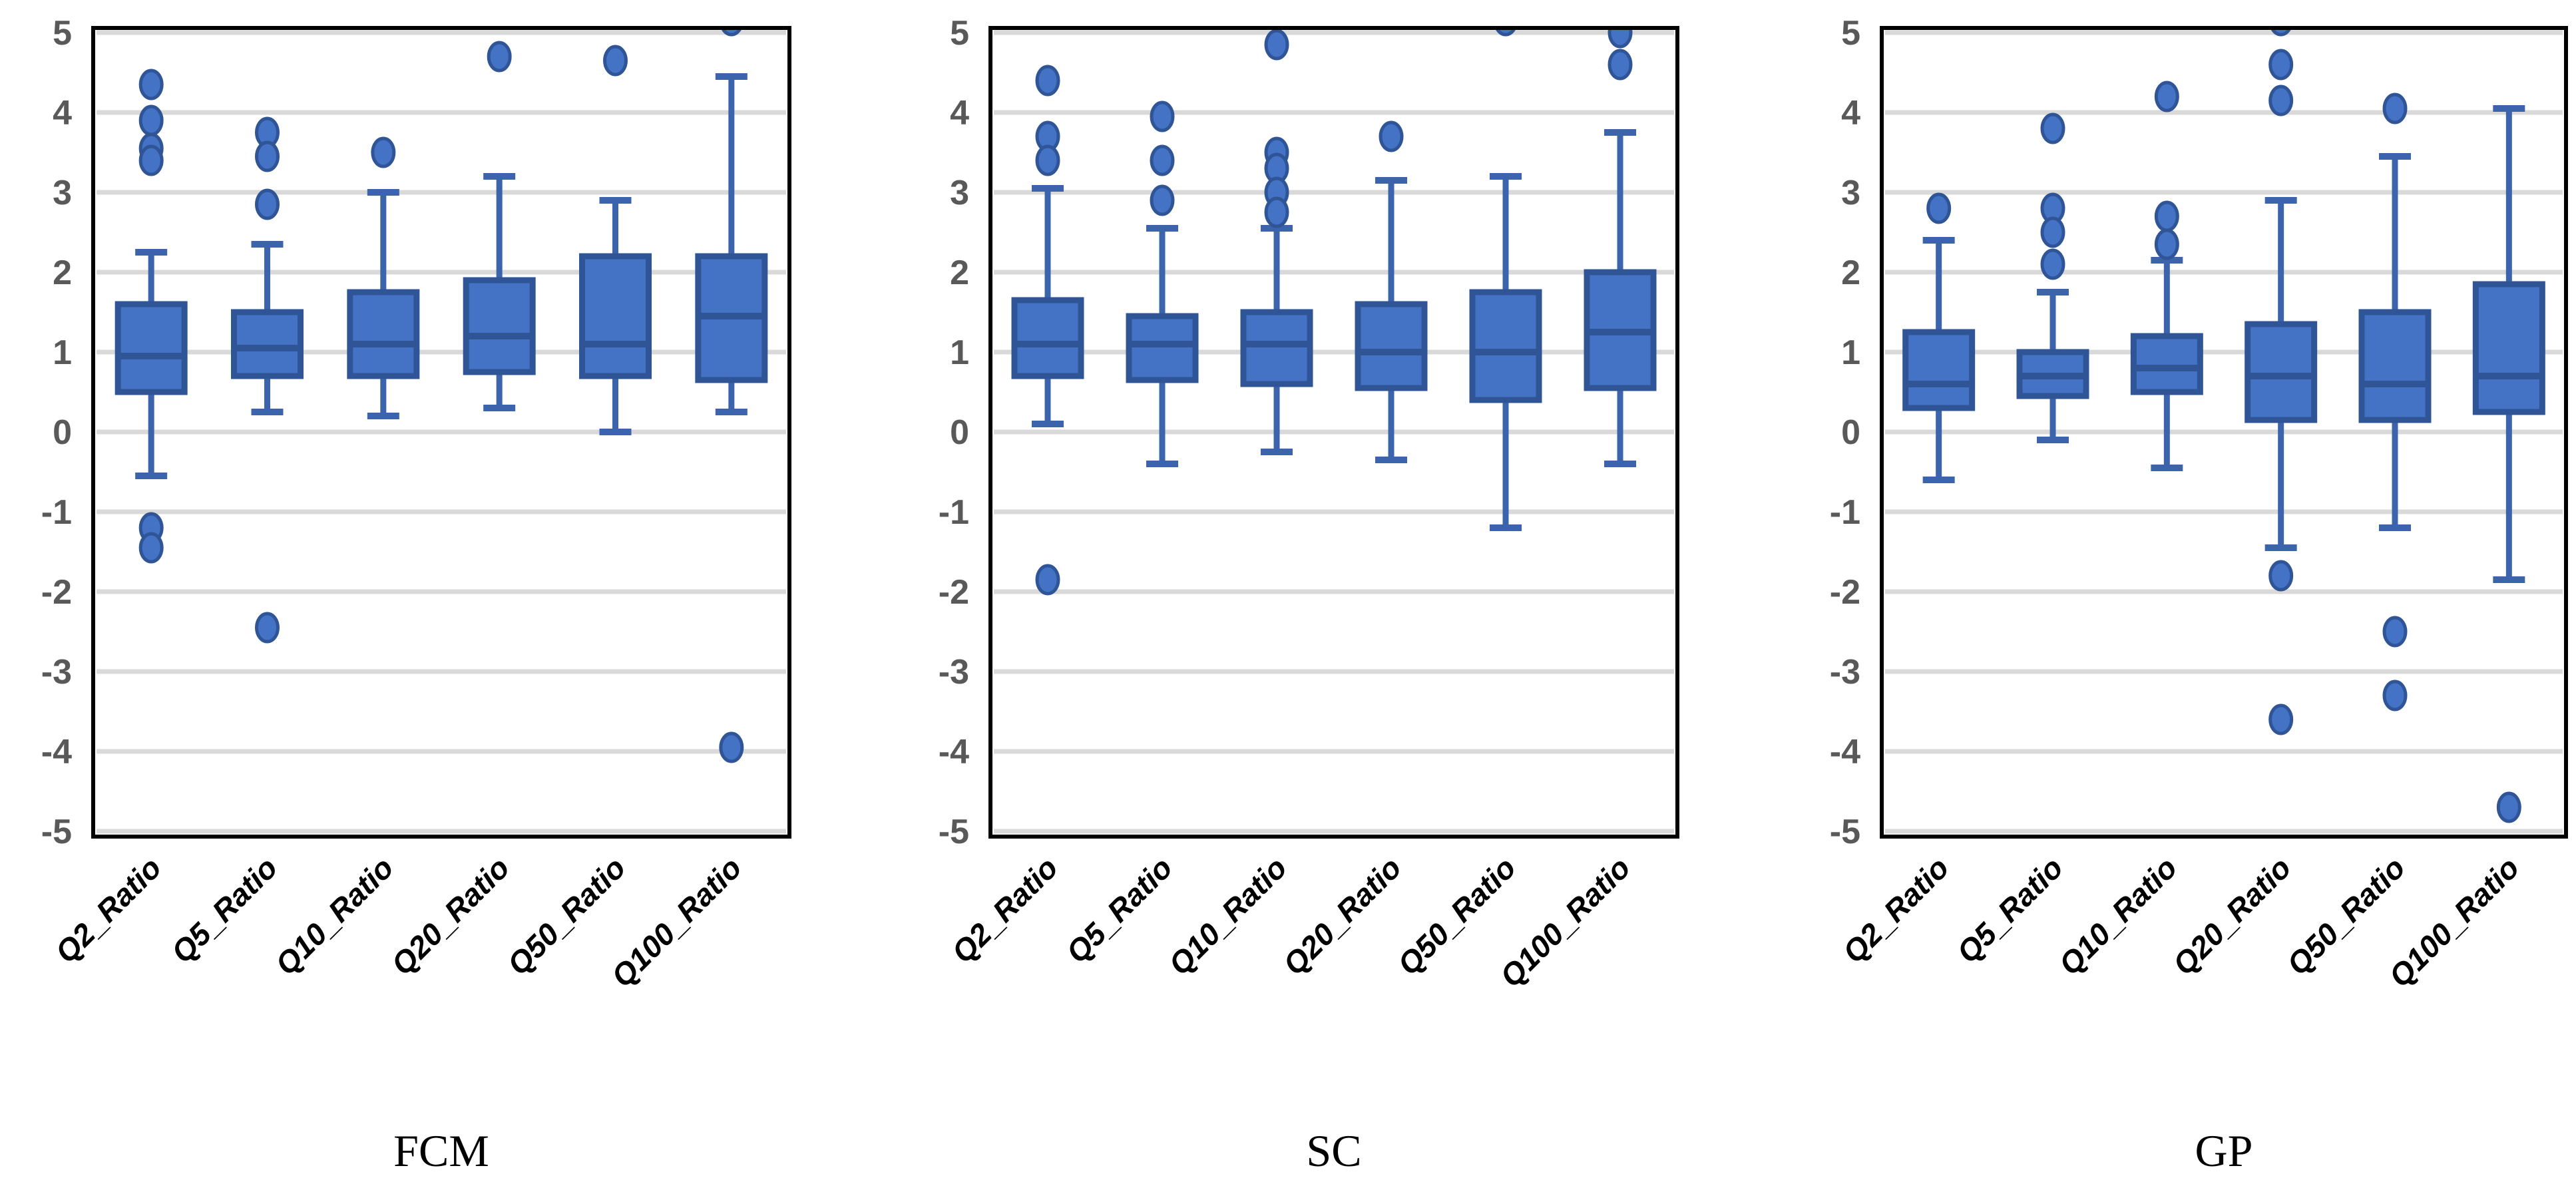 Image resolution: width=2576 pixels, height=1192 pixels. I want to click on panel-title: FCM, so click(441, 1150).